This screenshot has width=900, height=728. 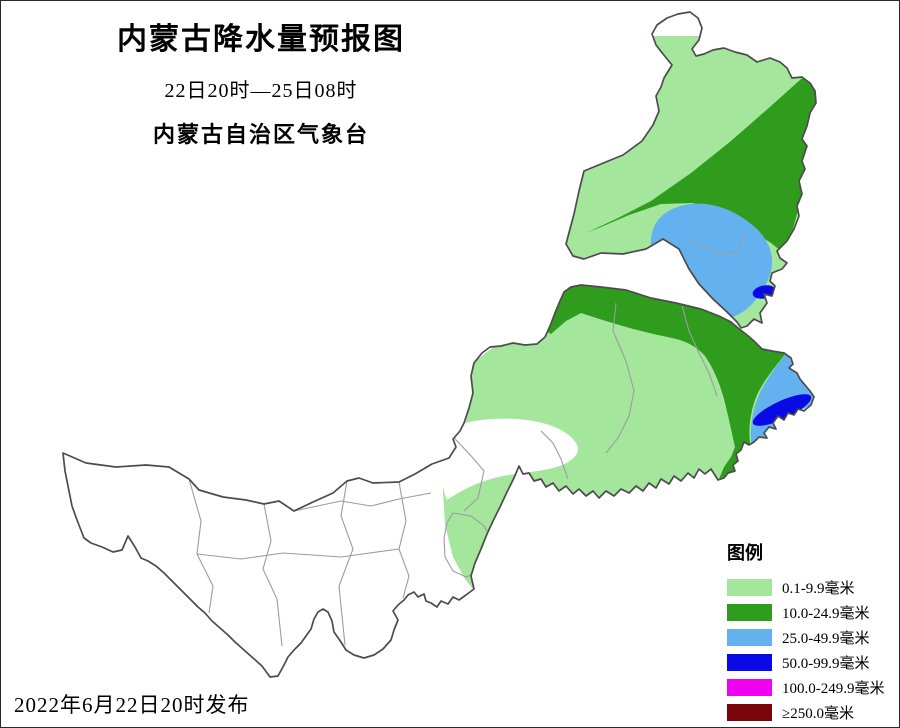 I want to click on issue-time: 2022年6月22日20时发布, so click(x=132, y=705).